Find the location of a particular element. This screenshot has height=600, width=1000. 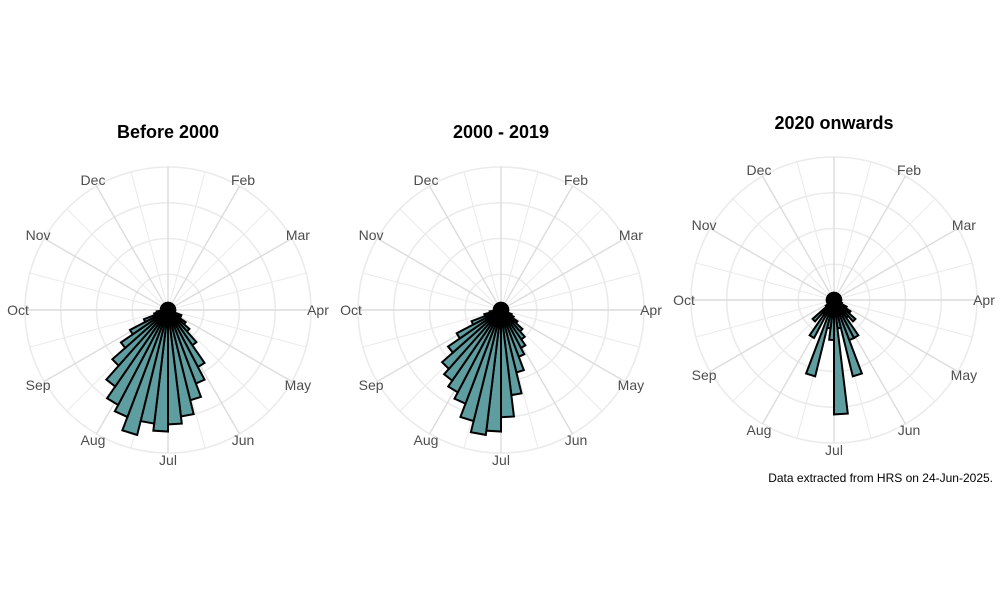

data-source-caption: Data extracted from HRS on 24-Jun-2025. is located at coordinates (880, 478).